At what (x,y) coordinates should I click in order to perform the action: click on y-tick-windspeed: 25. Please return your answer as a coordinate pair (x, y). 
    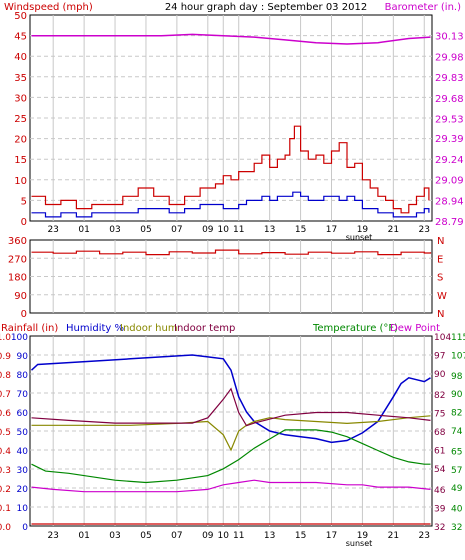
    Looking at the image, I should click on (20, 119).